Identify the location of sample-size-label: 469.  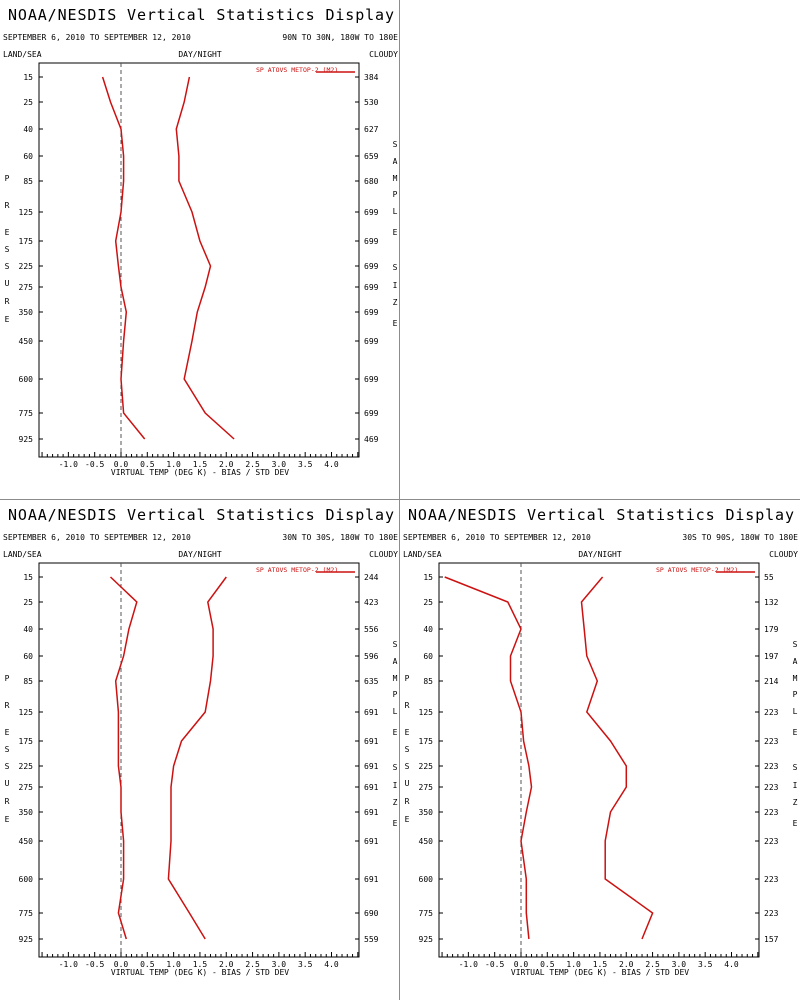
(371, 439).